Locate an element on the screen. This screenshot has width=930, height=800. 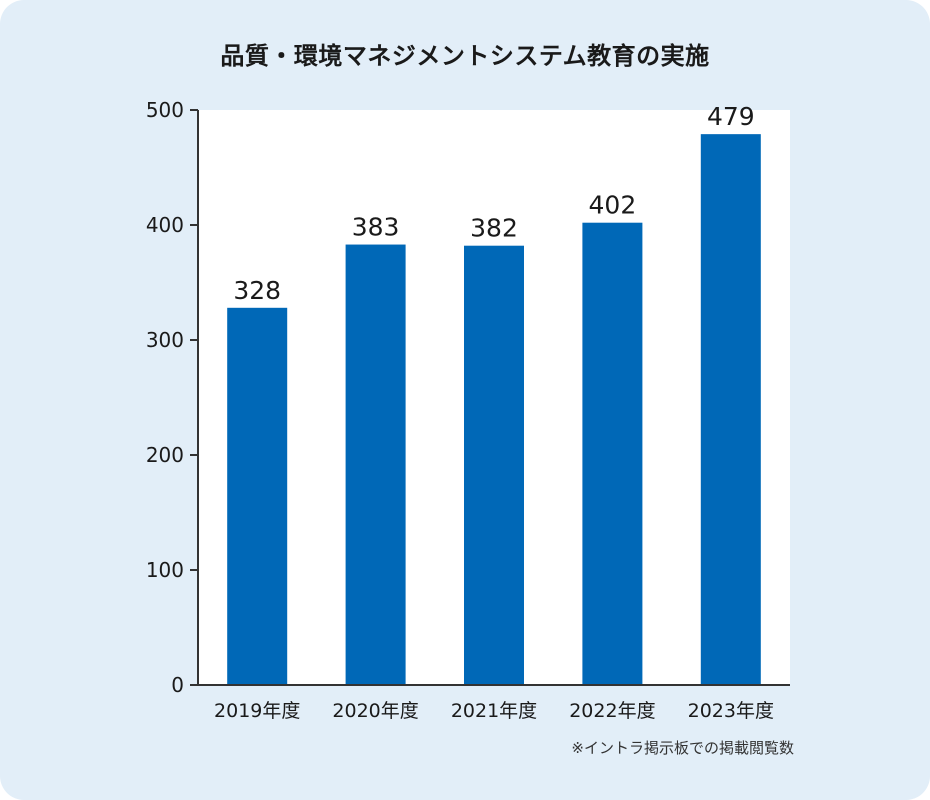
footnote: ※イントラ掲示板での掲載閲覧数 is located at coordinates (682, 748).